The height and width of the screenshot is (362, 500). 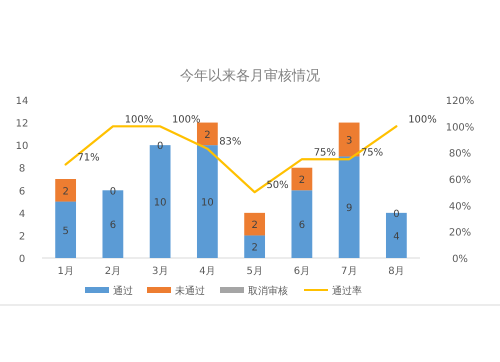 I want to click on legend-label: 取消审核, so click(x=268, y=291).